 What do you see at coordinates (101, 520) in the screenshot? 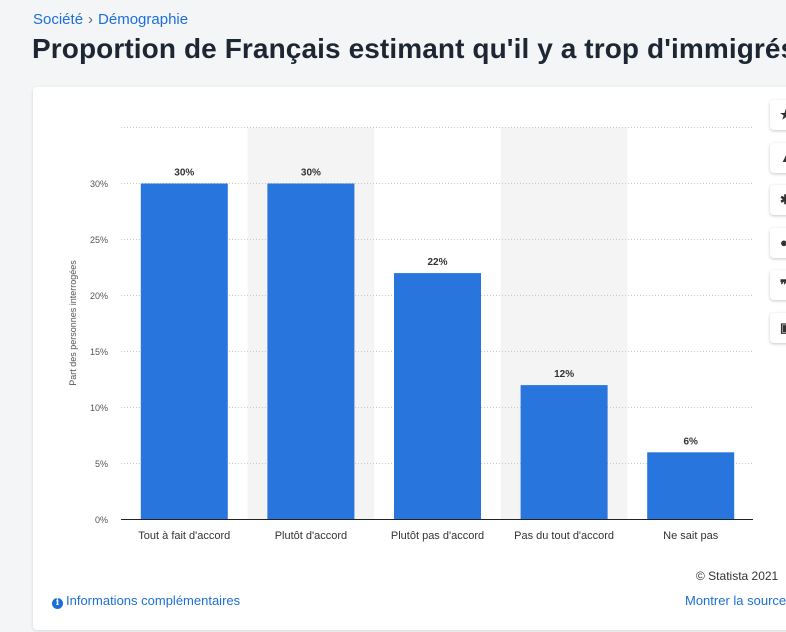
I see `y-tick-label: 0%` at bounding box center [101, 520].